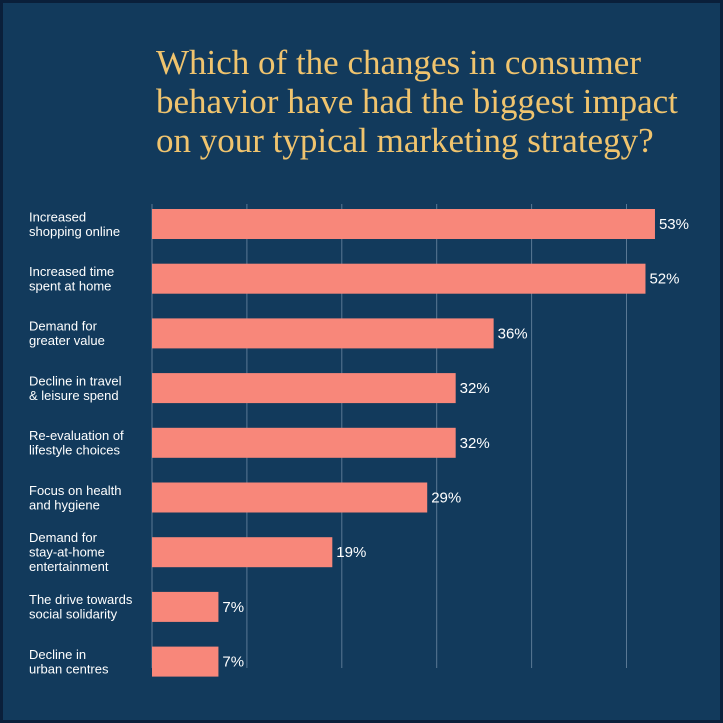 This screenshot has height=723, width=723. I want to click on category-label: Re-evaluation of lifestyle choices, so click(76, 443).